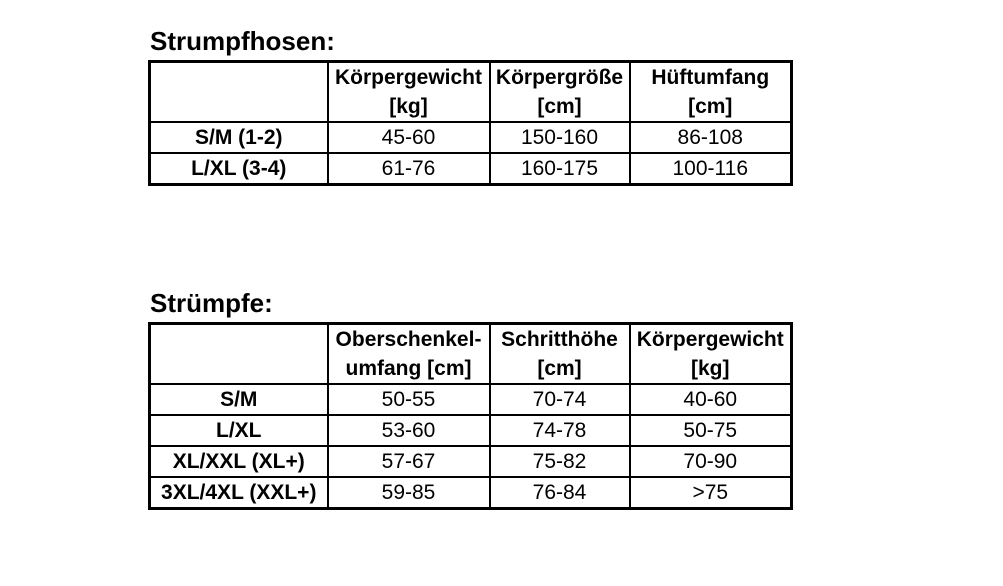 This screenshot has height=586, width=1003. I want to click on row-label-cell: S/M, so click(238, 399).